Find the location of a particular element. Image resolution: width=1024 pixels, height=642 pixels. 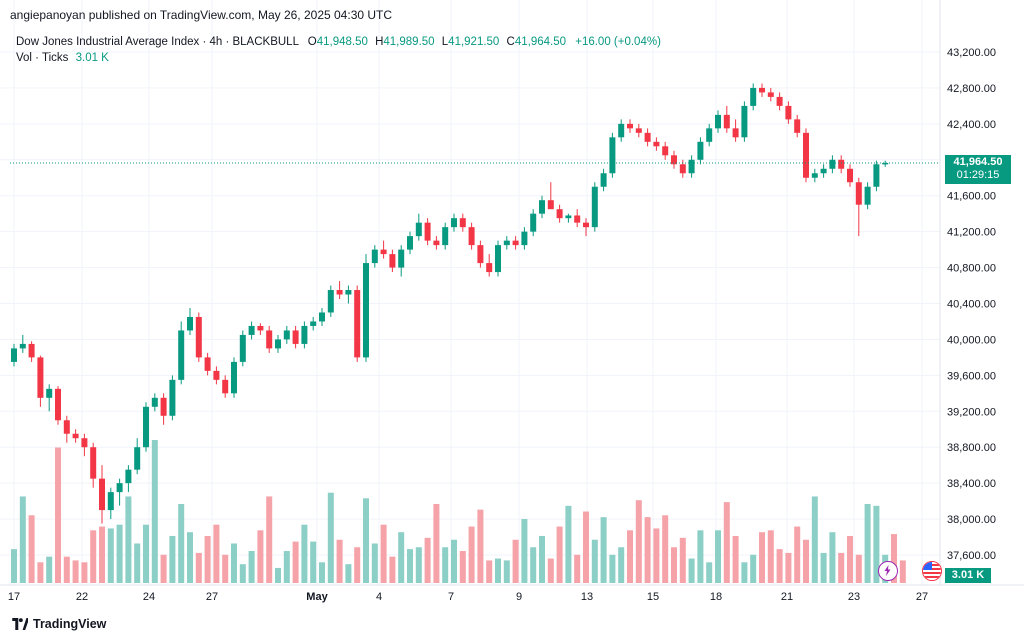

price-tick-label: 40,400.00 is located at coordinates (971, 305).